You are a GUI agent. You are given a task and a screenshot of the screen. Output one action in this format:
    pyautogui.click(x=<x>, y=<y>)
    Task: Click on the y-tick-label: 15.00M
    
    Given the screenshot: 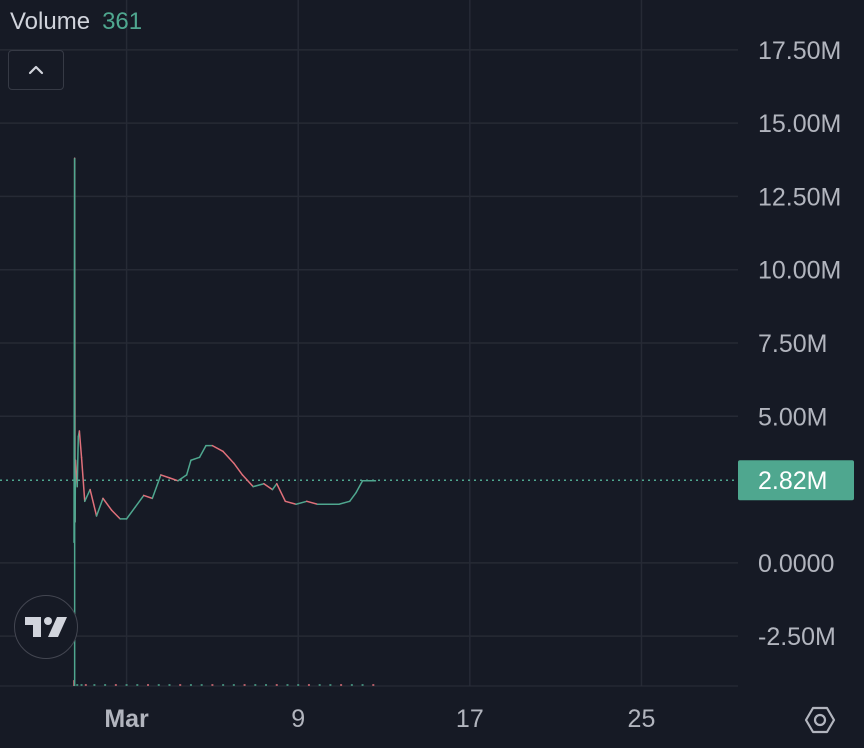 What is the action you would take?
    pyautogui.click(x=799, y=124)
    